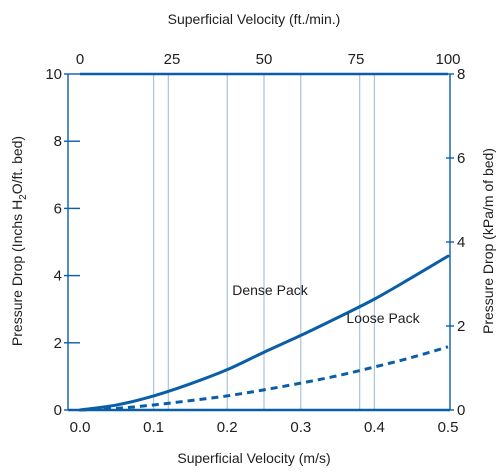 Image resolution: width=500 pixels, height=473 pixels. What do you see at coordinates (80, 59) in the screenshot?
I see `top-tick-label-0: 0` at bounding box center [80, 59].